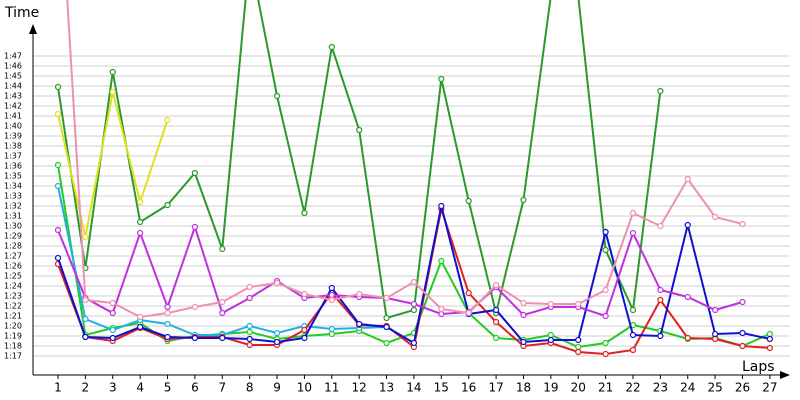 The height and width of the screenshot is (400, 800). Describe the element at coordinates (13, 276) in the screenshot. I see `y-tick-label: 1:25` at that location.